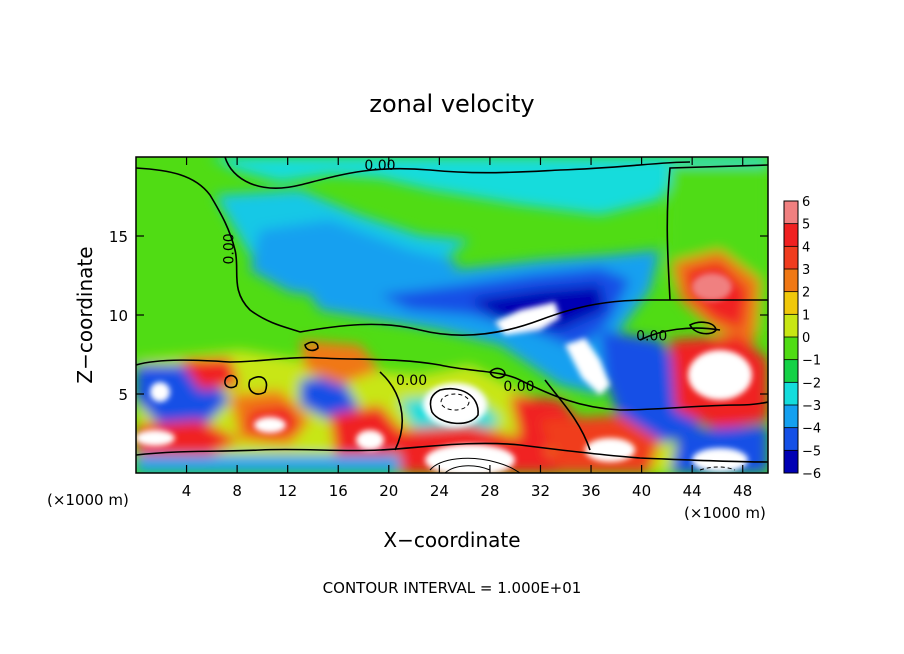  I want to click on x-tick-label: 44, so click(692, 491).